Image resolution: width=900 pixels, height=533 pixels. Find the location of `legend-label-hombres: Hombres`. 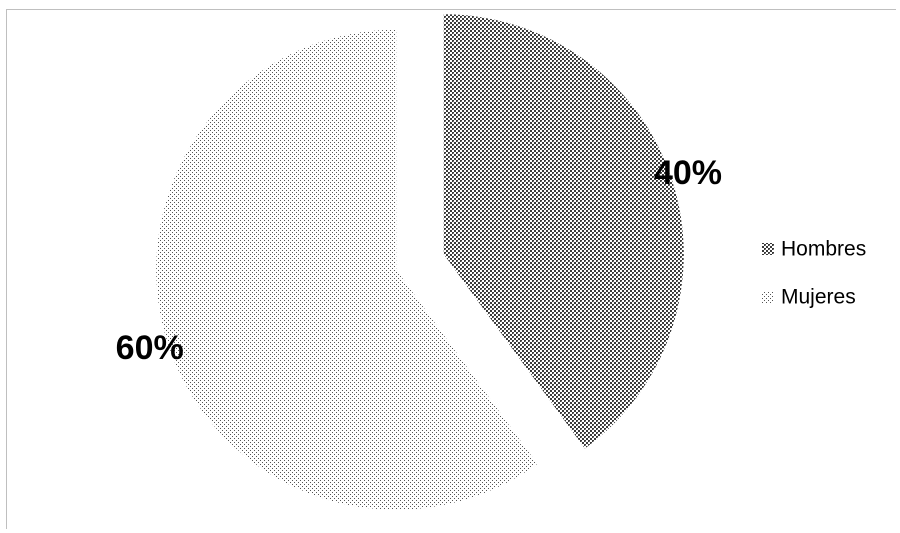

legend-label-hombres: Hombres is located at coordinates (823, 249).